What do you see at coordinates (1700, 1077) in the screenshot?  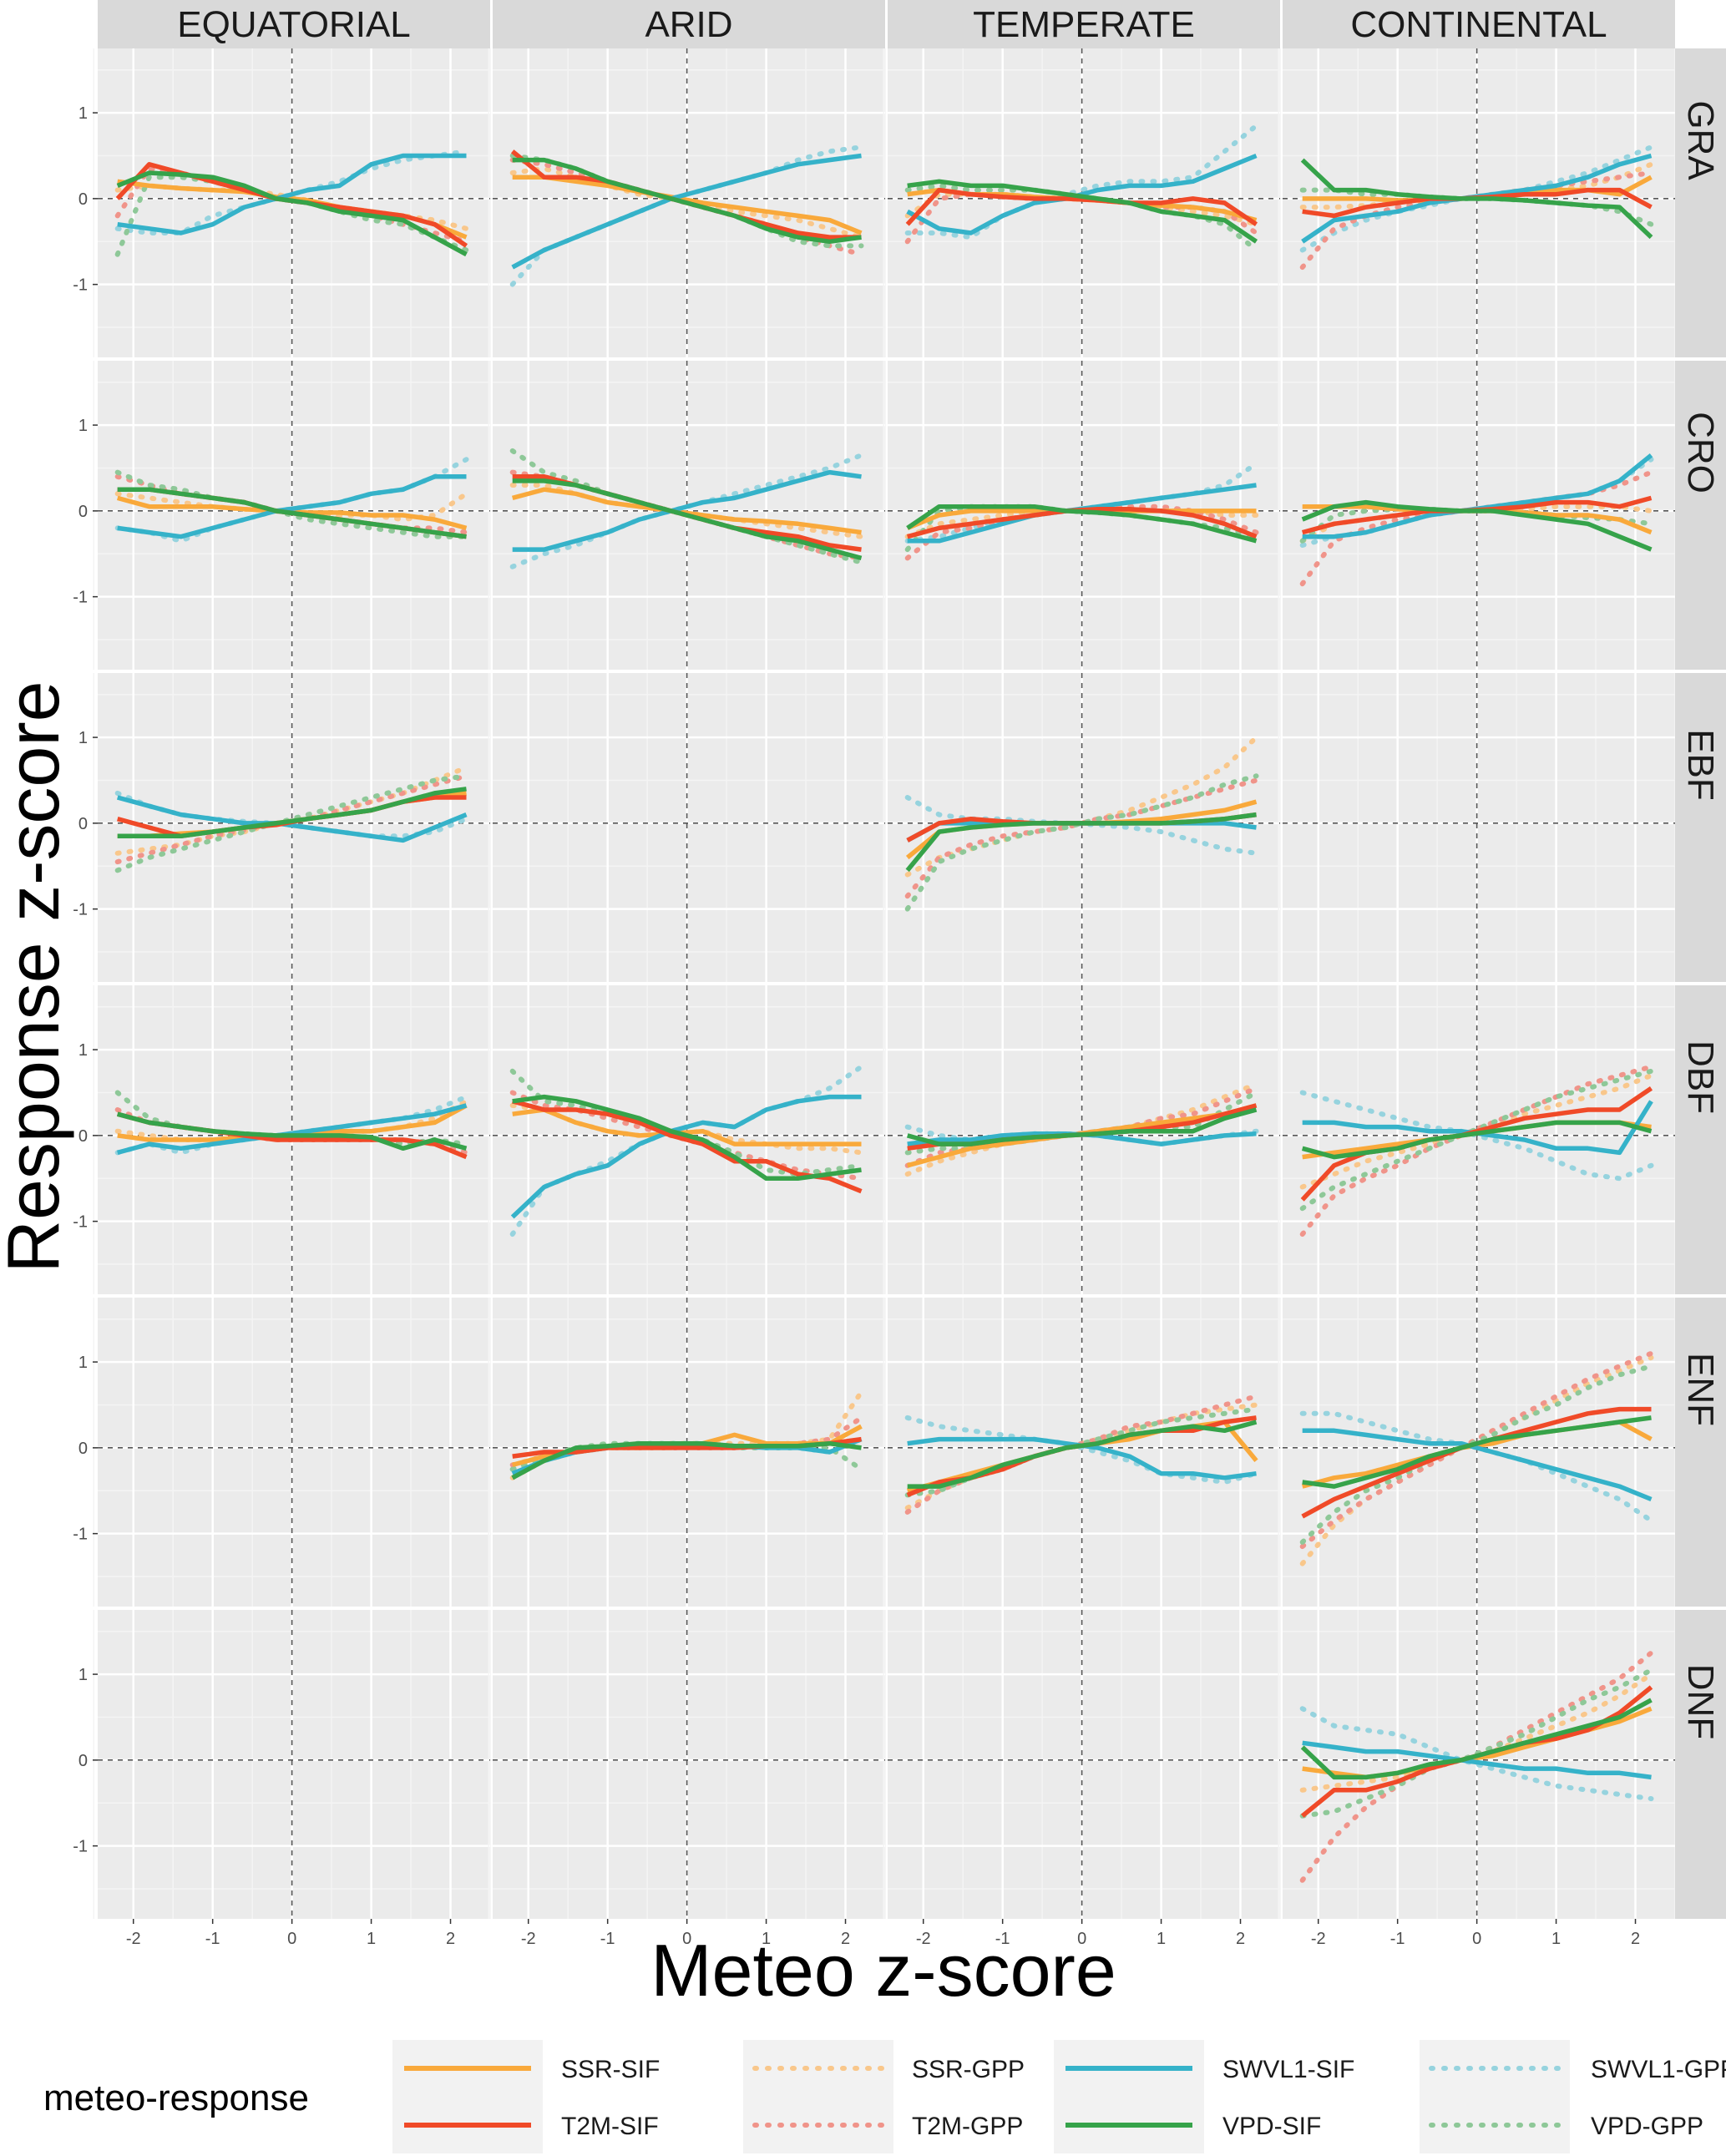 I see `strip-label-dbf: DBF` at bounding box center [1700, 1077].